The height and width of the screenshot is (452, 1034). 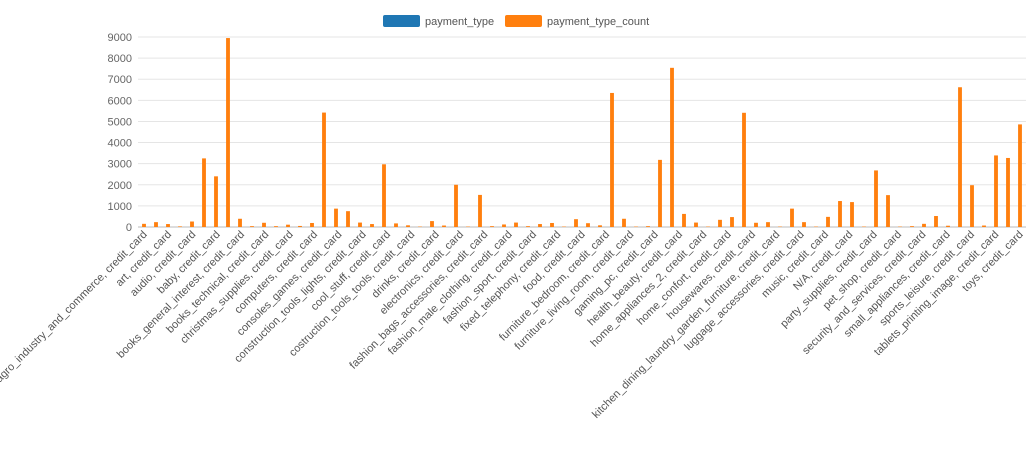 What do you see at coordinates (120, 80) in the screenshot?
I see `y-tick-label: 7000` at bounding box center [120, 80].